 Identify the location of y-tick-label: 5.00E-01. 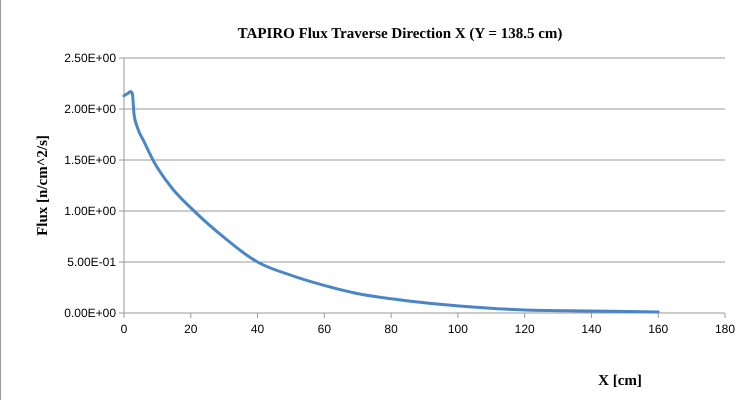
(91, 262).